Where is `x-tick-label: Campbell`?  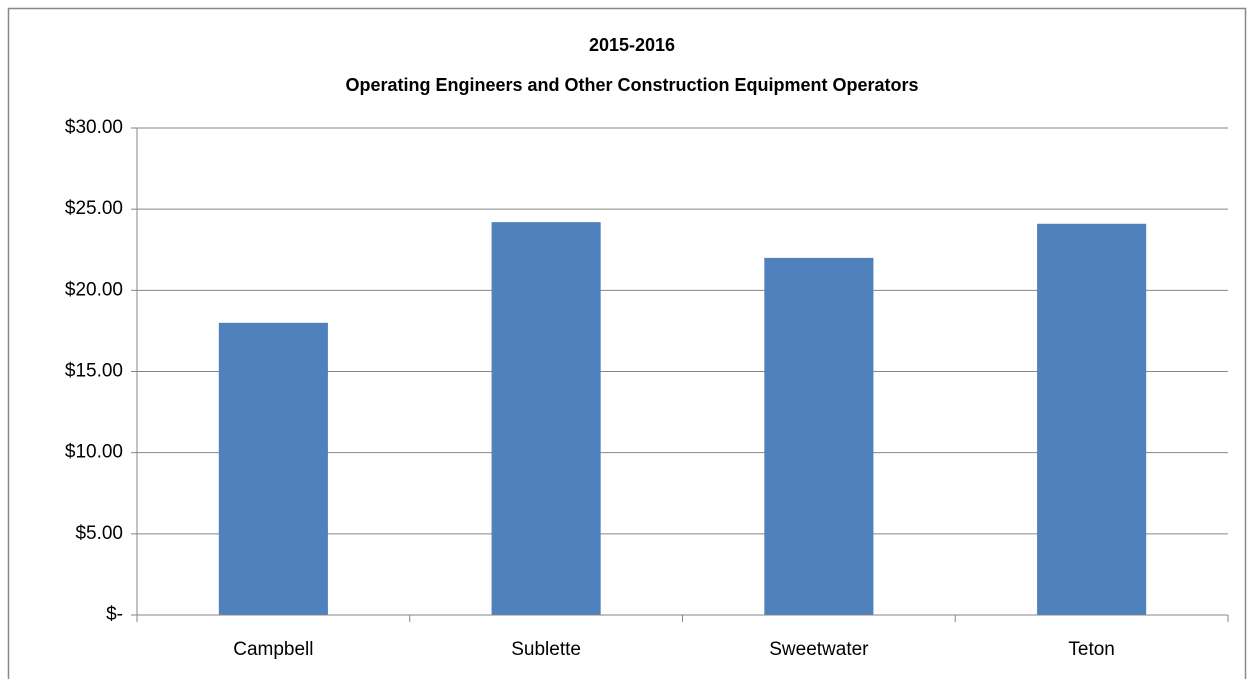
x-tick-label: Campbell is located at coordinates (273, 649).